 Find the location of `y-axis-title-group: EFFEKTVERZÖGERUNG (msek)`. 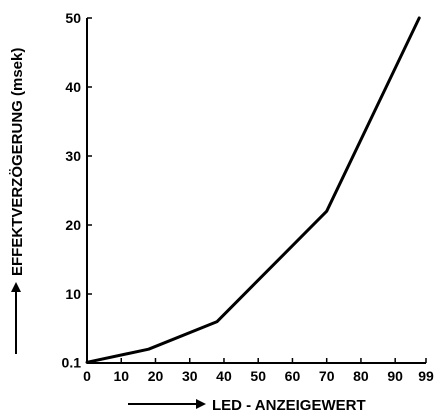

y-axis-title-group: EFFEKTVERZÖGERUNG (msek) is located at coordinates (17, 201).